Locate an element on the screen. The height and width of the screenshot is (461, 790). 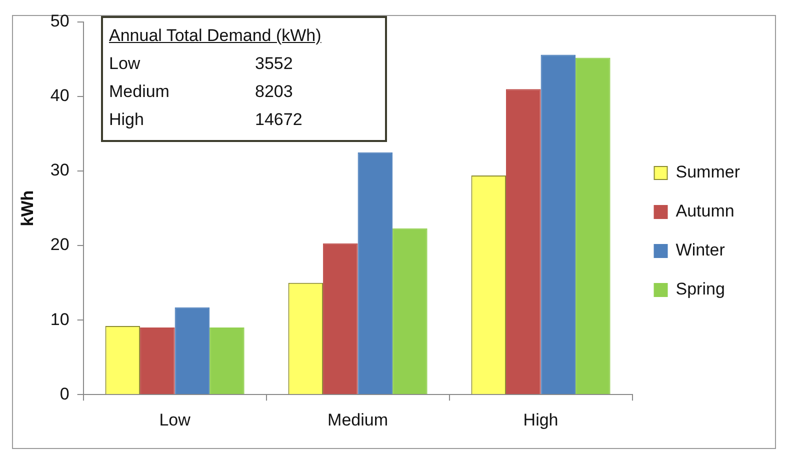
annotation: 14672 is located at coordinates (278, 120).